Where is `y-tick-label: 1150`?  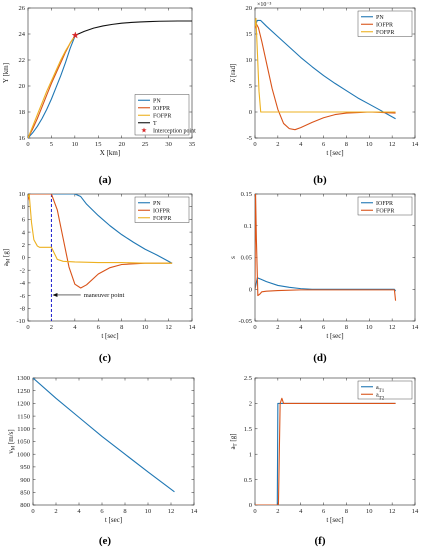 y-tick-label: 1150 is located at coordinates (23, 416).